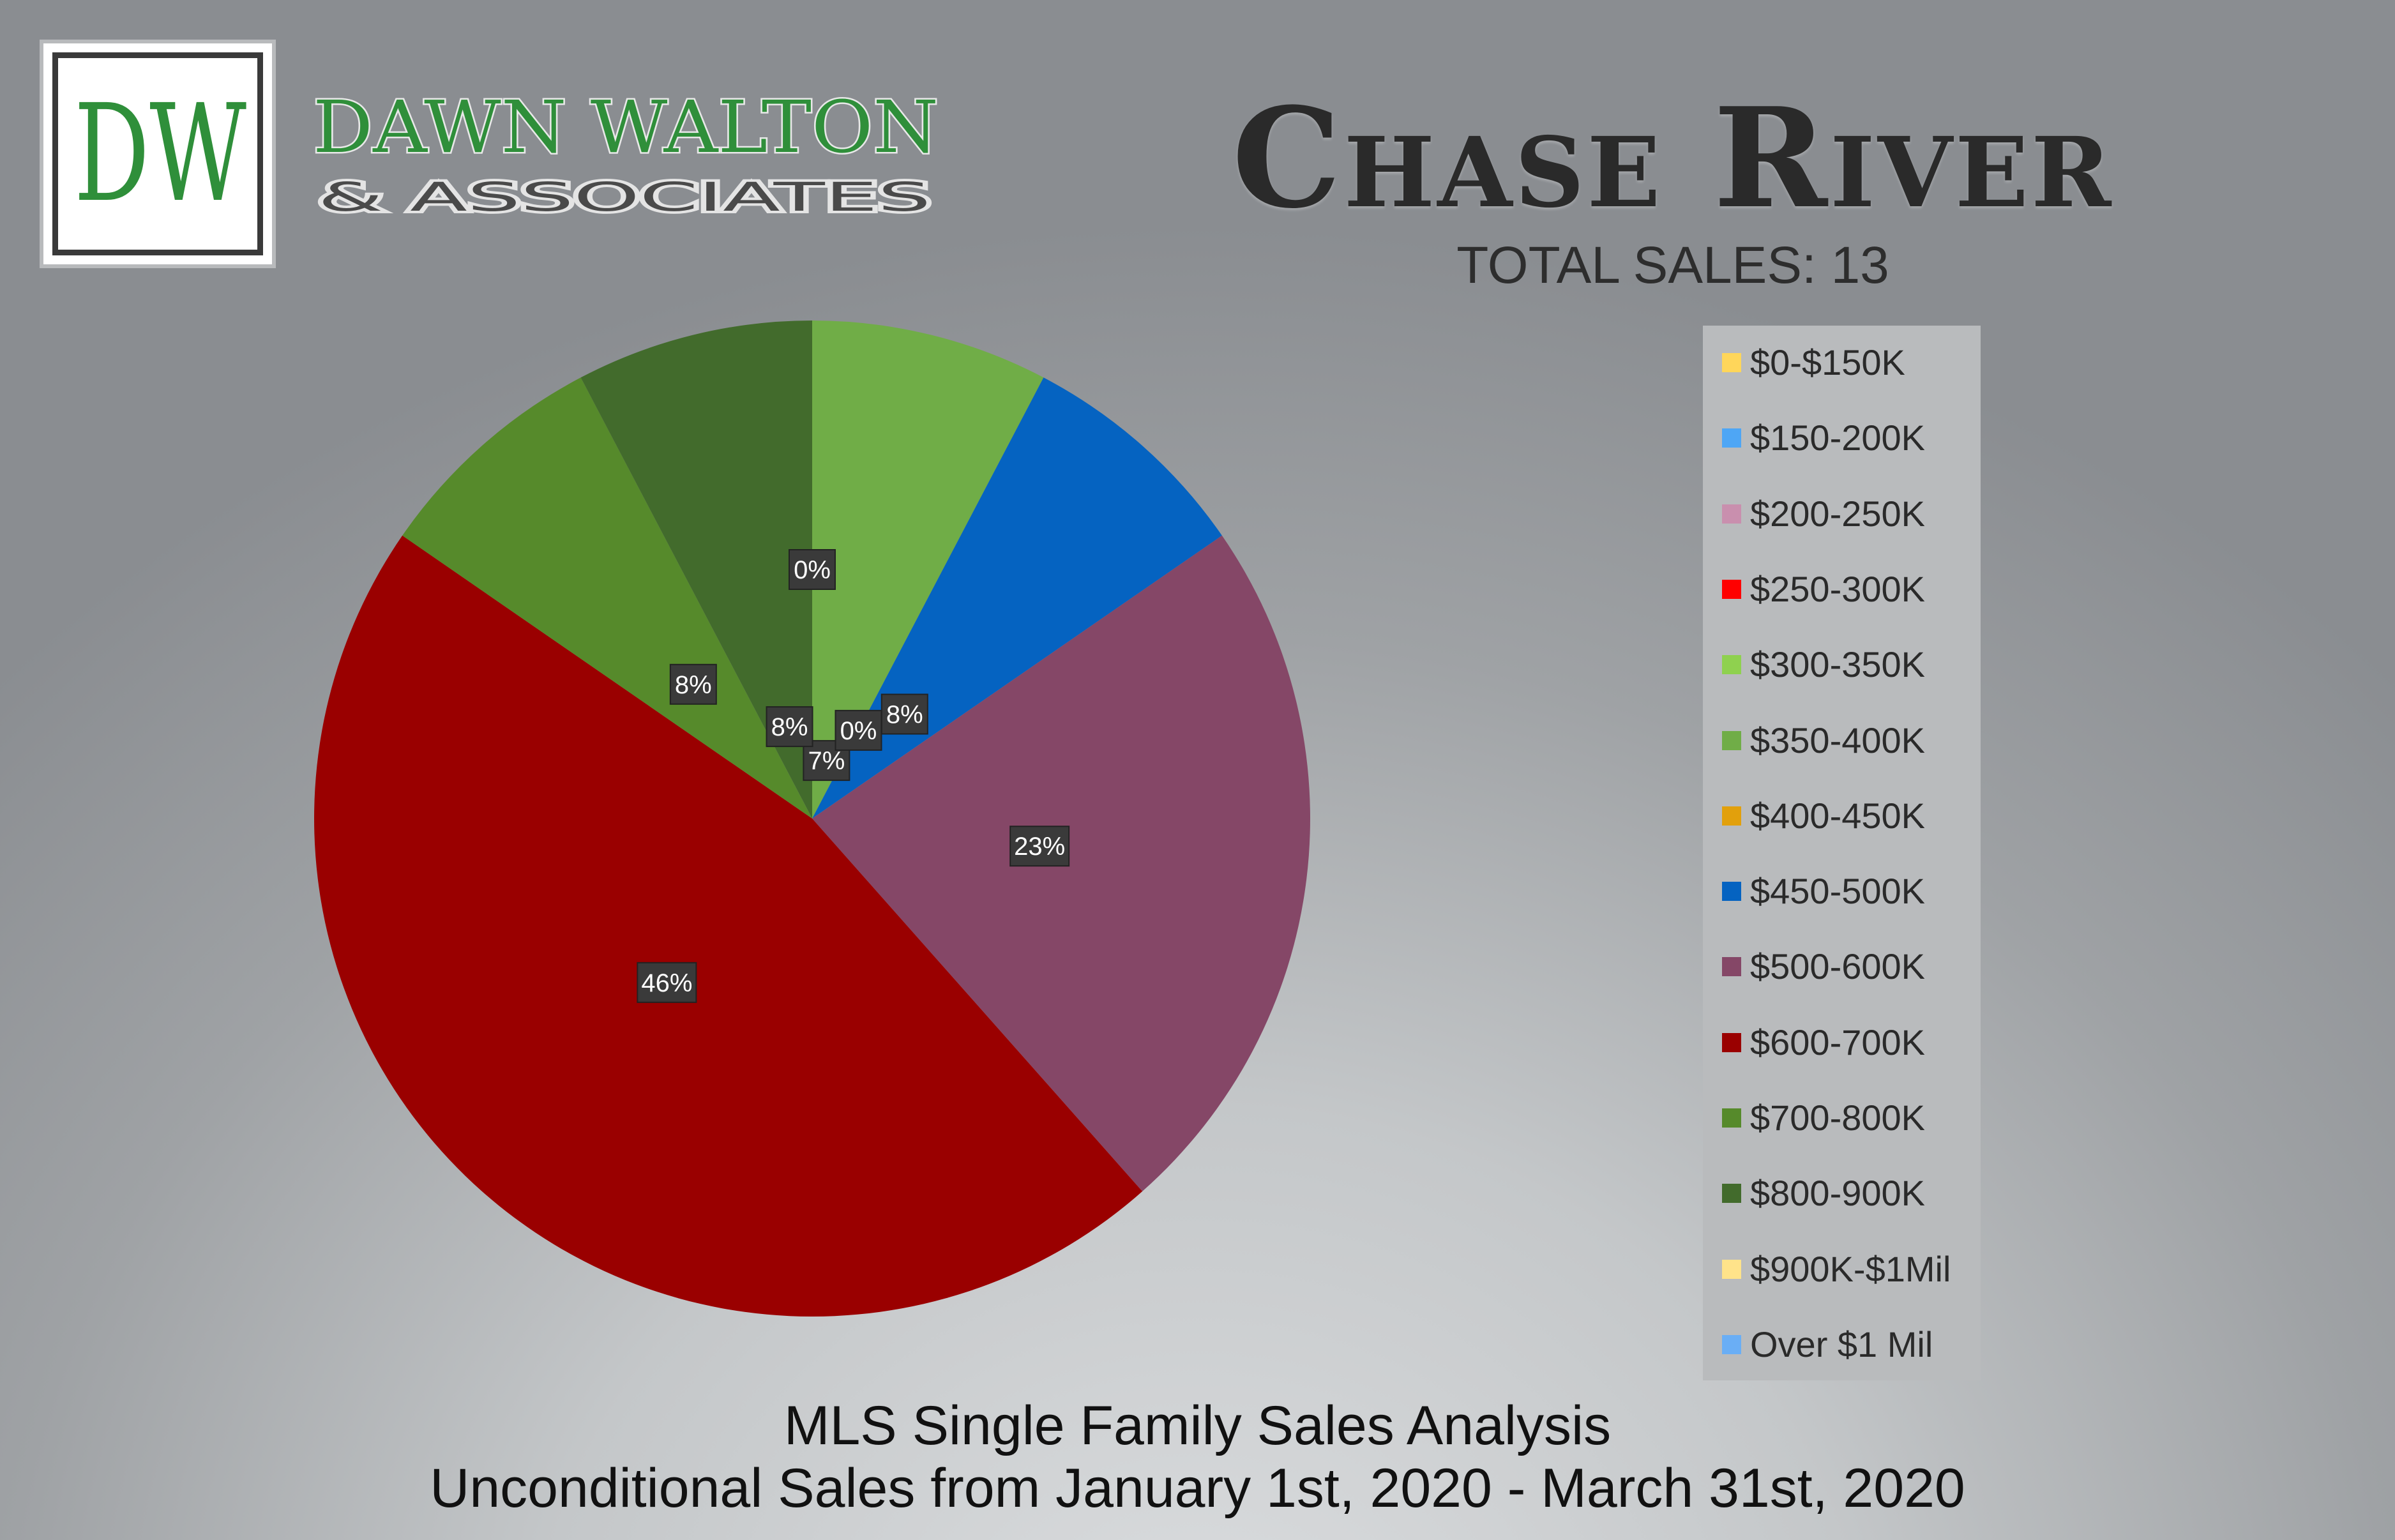  I want to click on brand-logo: DAWN WALTON & ASSOCIATES, so click(626, 154).